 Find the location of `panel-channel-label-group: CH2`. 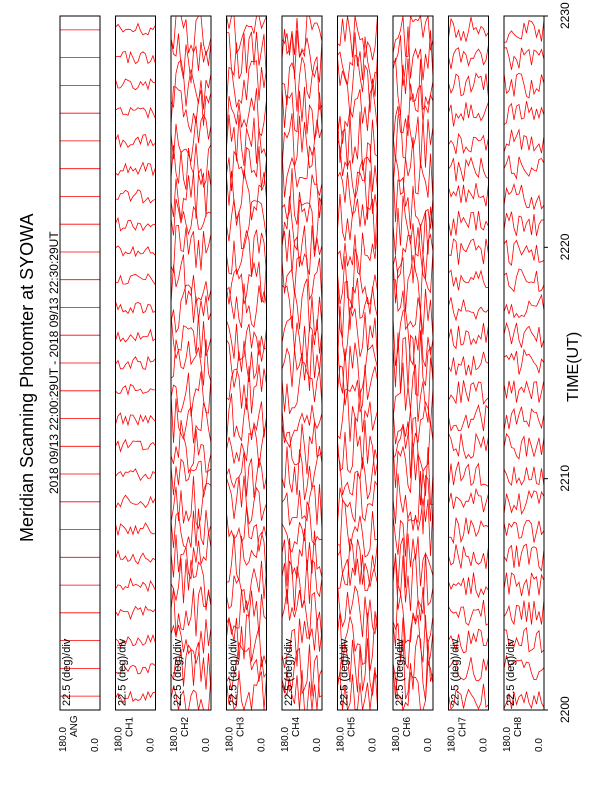

panel-channel-label-group: CH2 is located at coordinates (185, 727).